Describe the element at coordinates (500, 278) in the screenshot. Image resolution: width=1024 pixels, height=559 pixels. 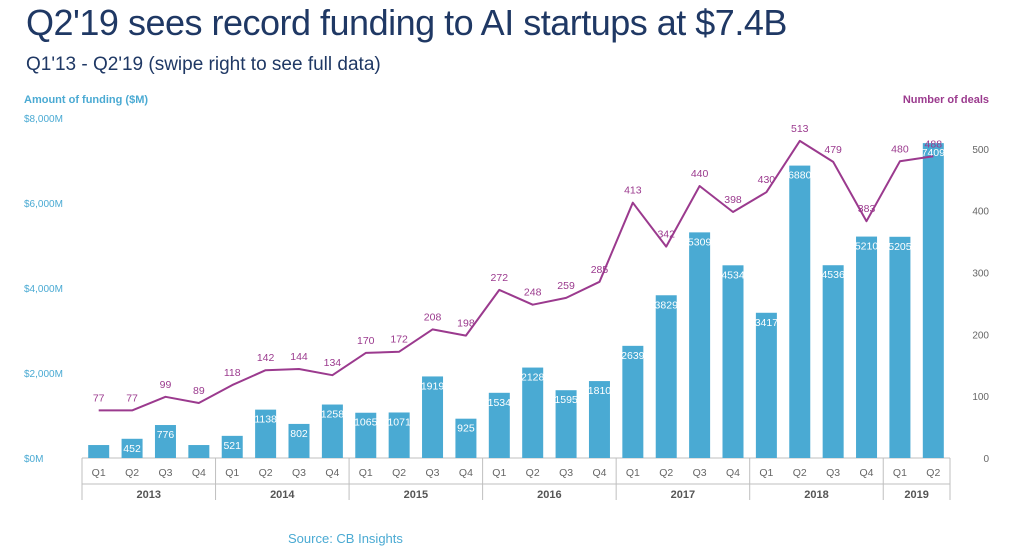
I see `deal-value-label: 272` at that location.